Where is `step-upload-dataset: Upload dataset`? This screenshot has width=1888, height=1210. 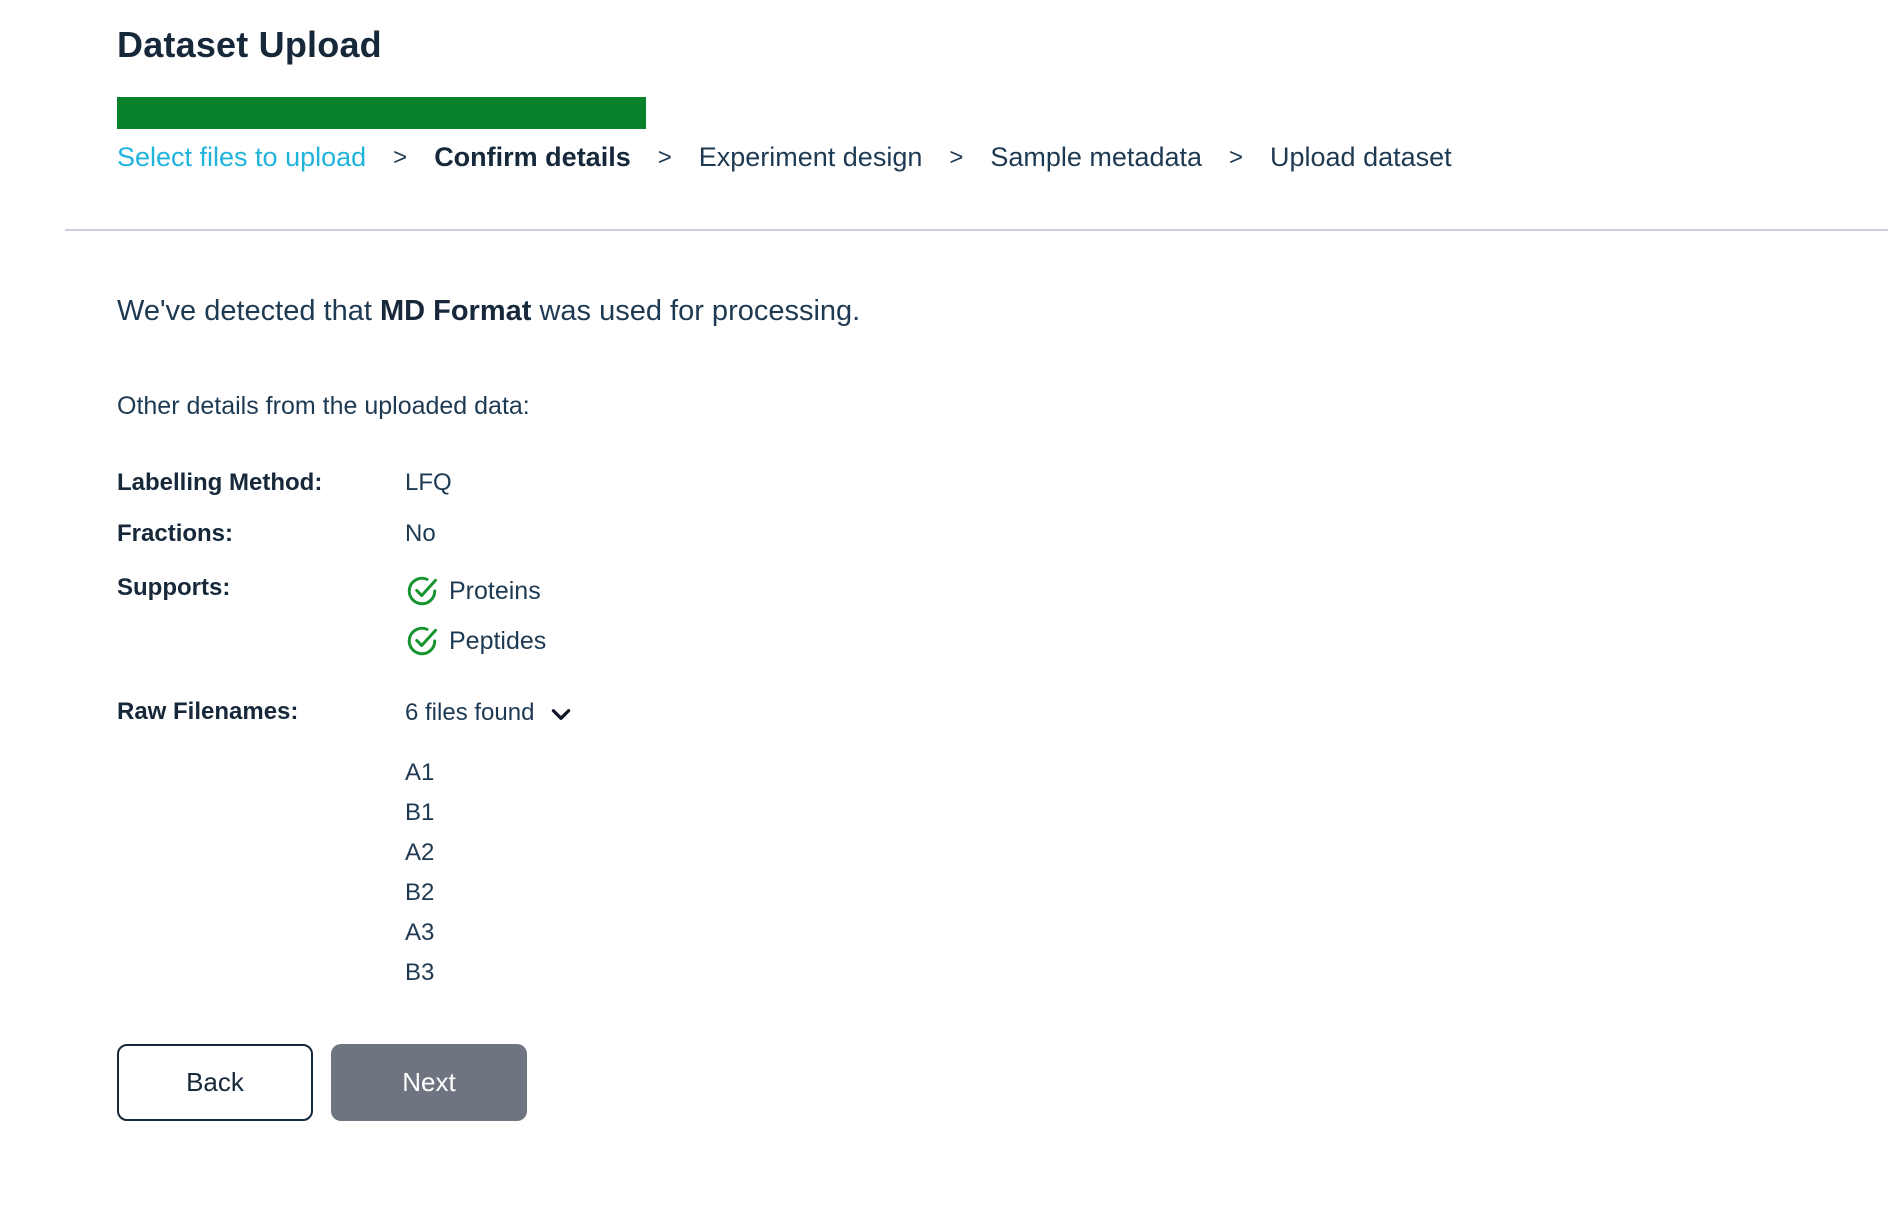 step-upload-dataset: Upload dataset is located at coordinates (1361, 157).